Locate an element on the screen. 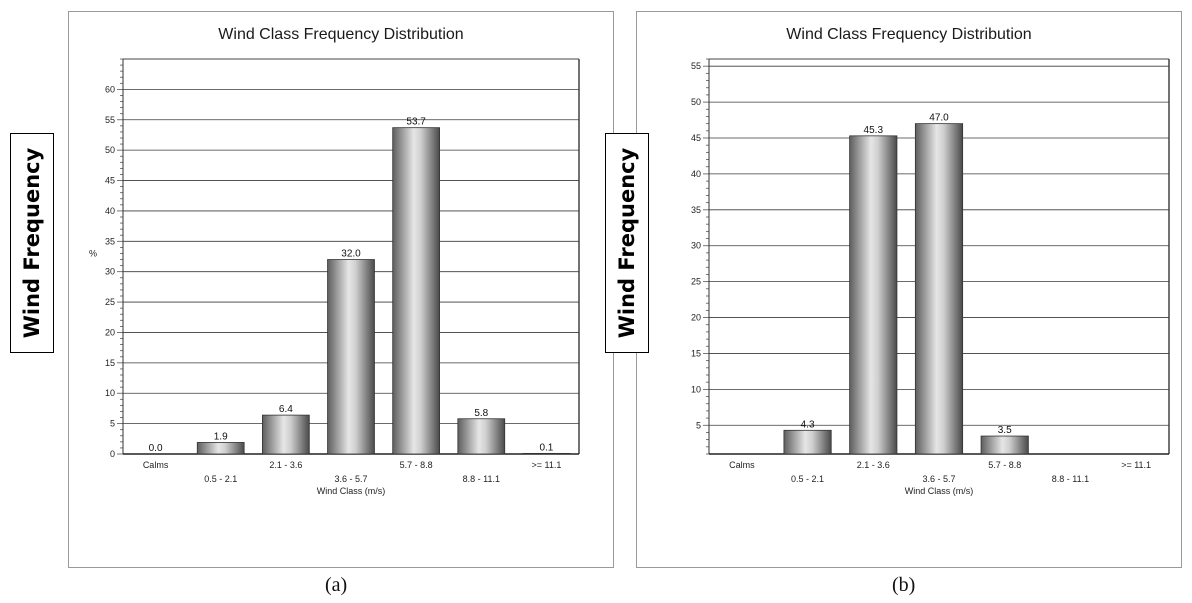  y-label-box-b: Wind Frequency is located at coordinates (627, 243).